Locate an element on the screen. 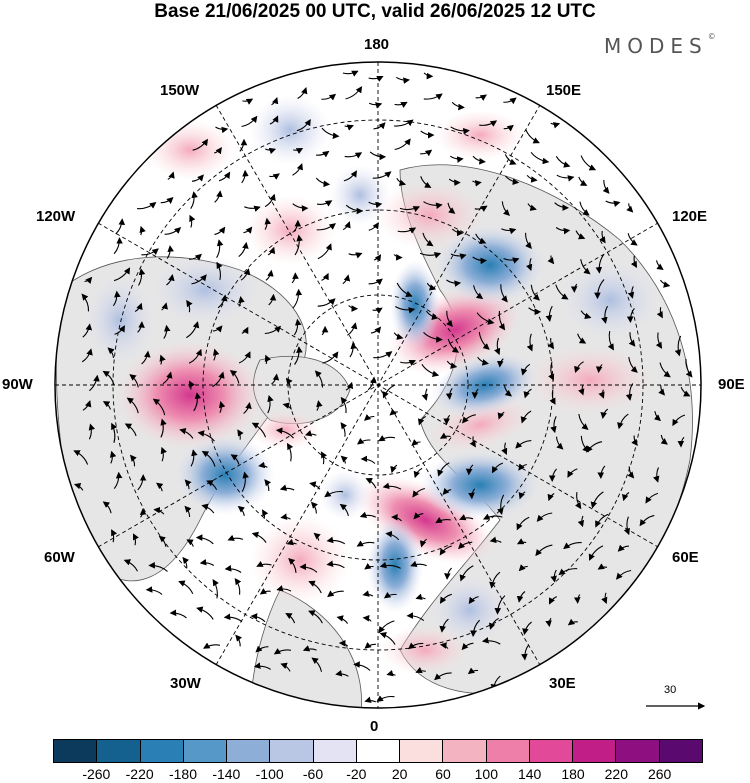 The height and width of the screenshot is (783, 750). lon-label-30w: 30W is located at coordinates (185, 683).